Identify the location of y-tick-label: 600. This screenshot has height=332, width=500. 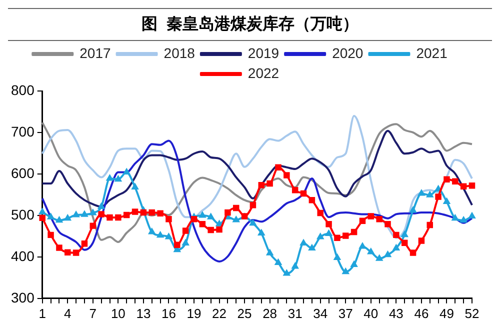
(23, 172).